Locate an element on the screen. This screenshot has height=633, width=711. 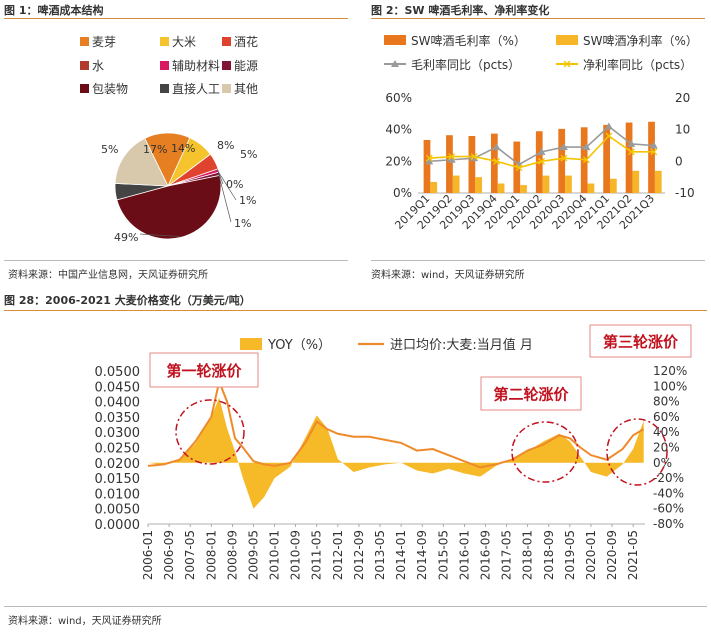
pie-value-label: 1% is located at coordinates (247, 200).